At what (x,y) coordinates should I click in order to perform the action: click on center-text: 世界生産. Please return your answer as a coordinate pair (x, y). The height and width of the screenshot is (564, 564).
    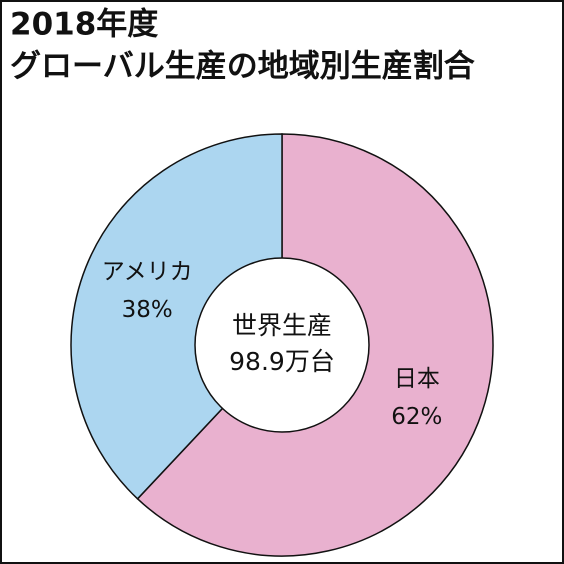
    Looking at the image, I should click on (282, 325).